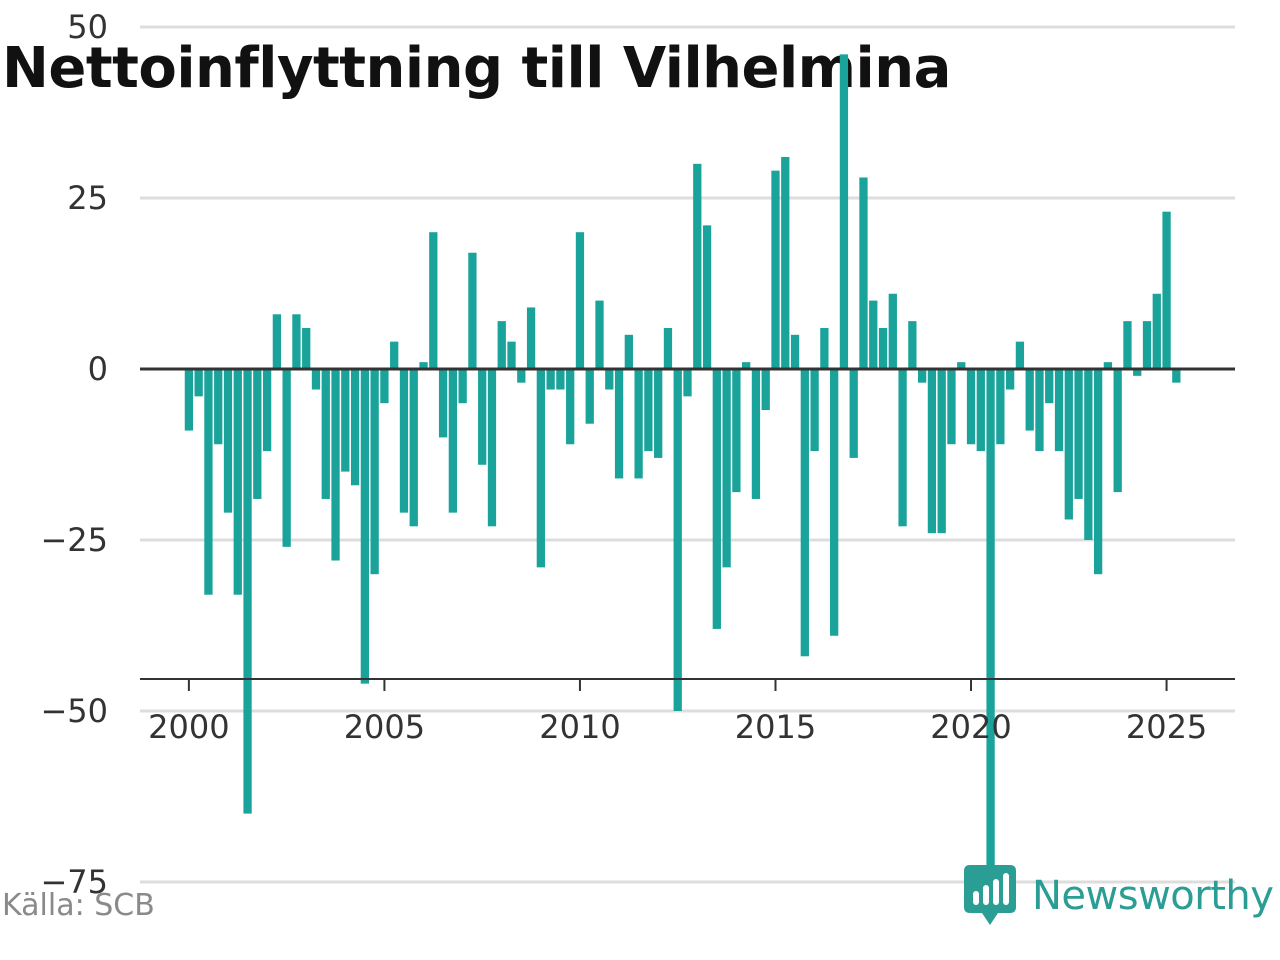 This screenshot has height=960, width=1280. What do you see at coordinates (1119, 896) in the screenshot?
I see `brand-logo: Newsworthy` at bounding box center [1119, 896].